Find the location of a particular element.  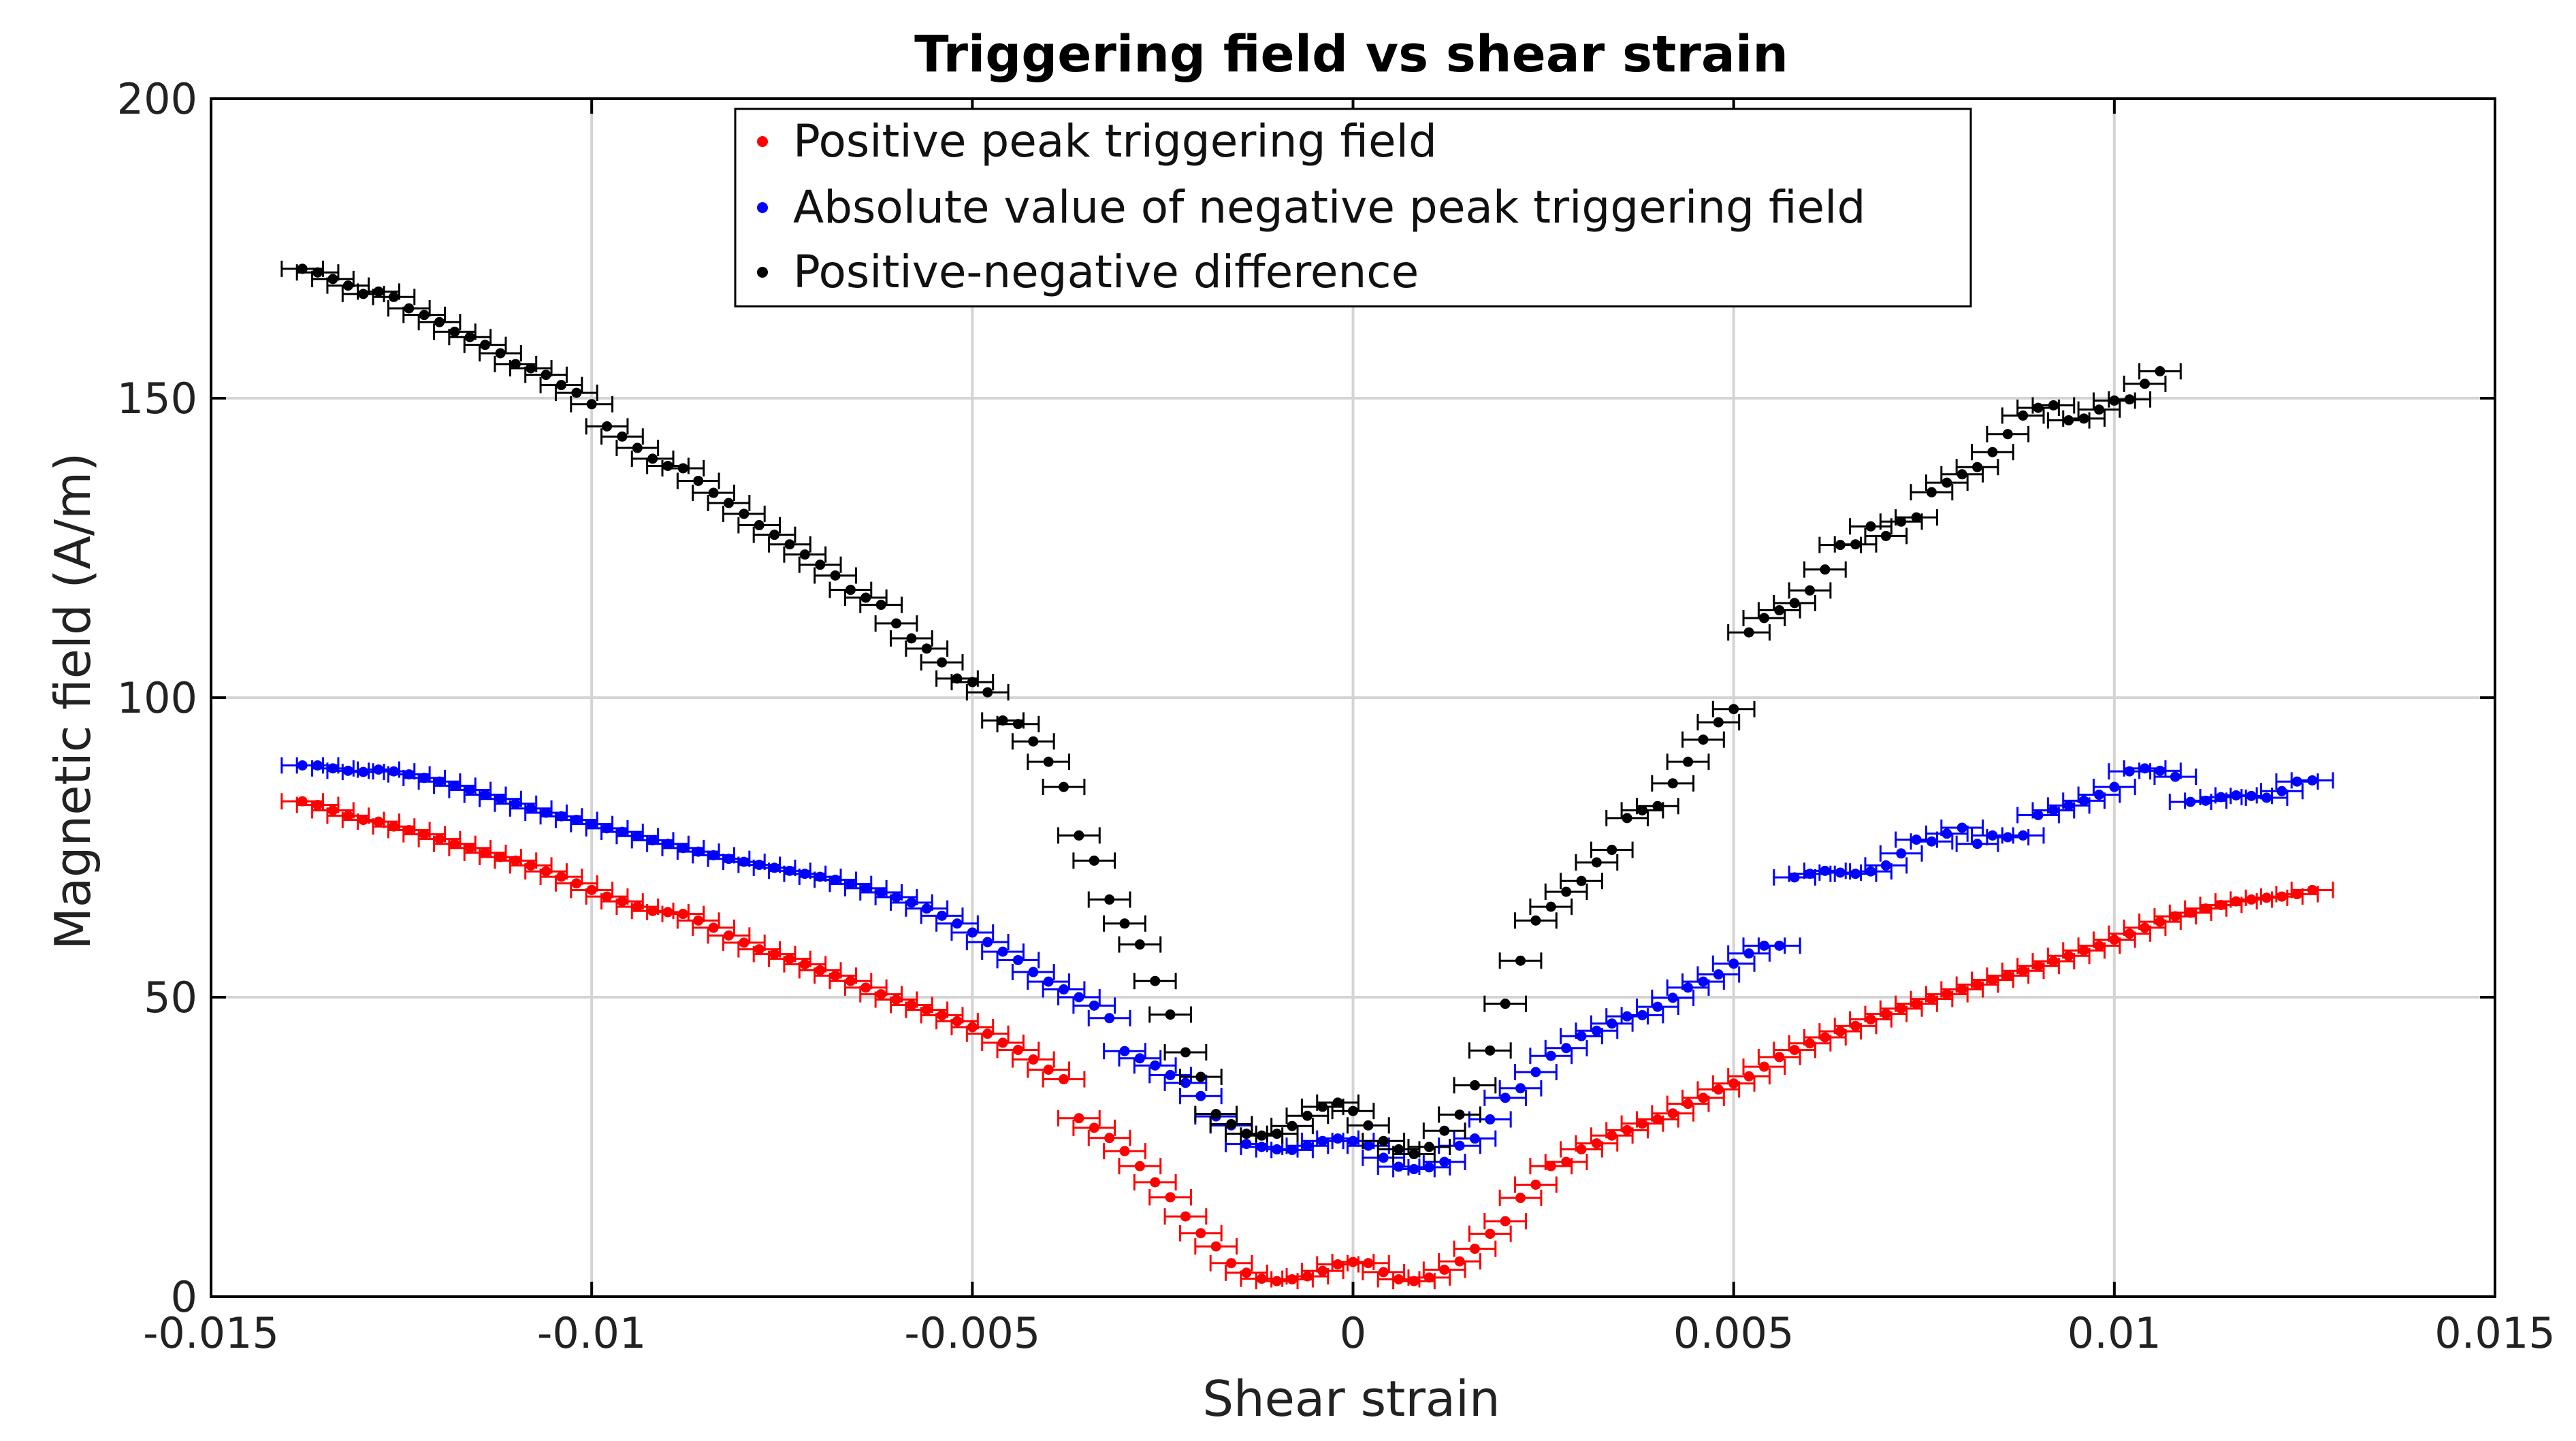

y-tick-label: 150 is located at coordinates (157, 398).